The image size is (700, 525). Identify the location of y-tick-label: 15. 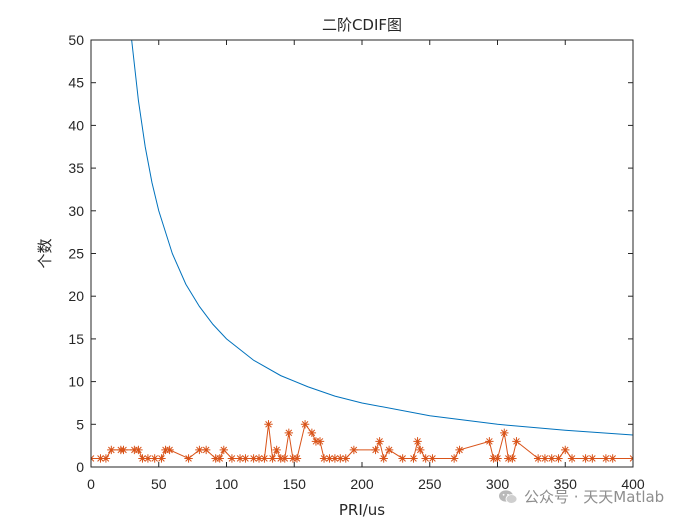
(76, 339).